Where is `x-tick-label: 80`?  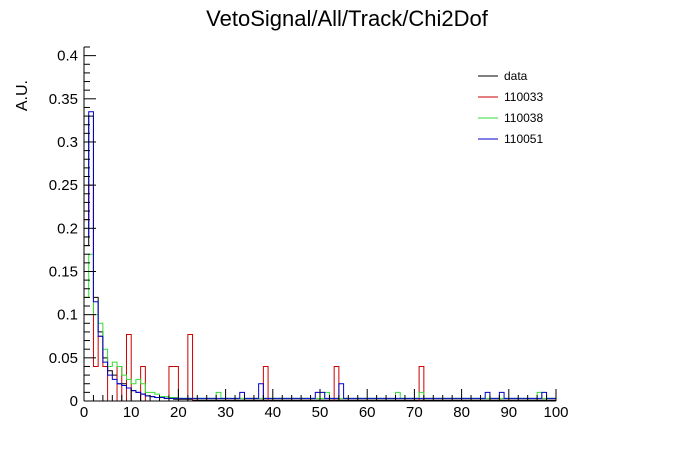
x-tick-label: 80 is located at coordinates (461, 412).